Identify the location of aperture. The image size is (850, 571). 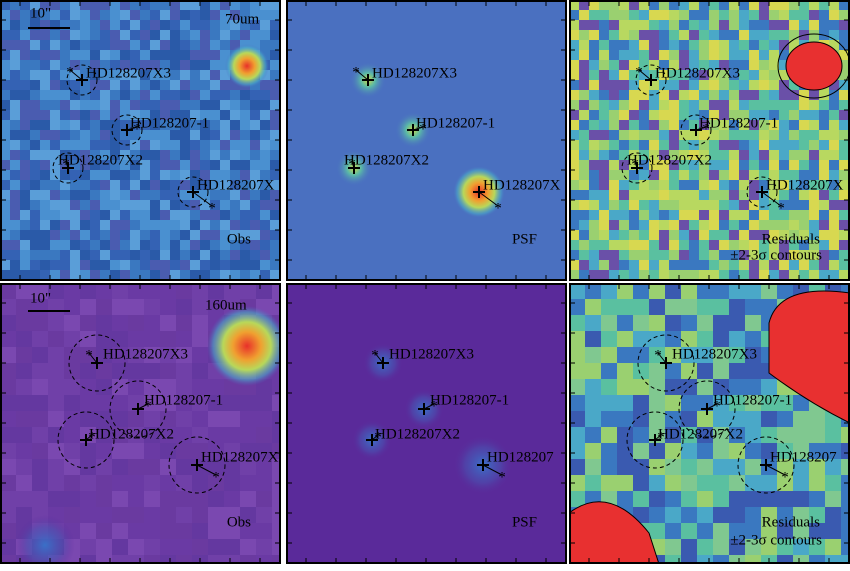
(766, 465).